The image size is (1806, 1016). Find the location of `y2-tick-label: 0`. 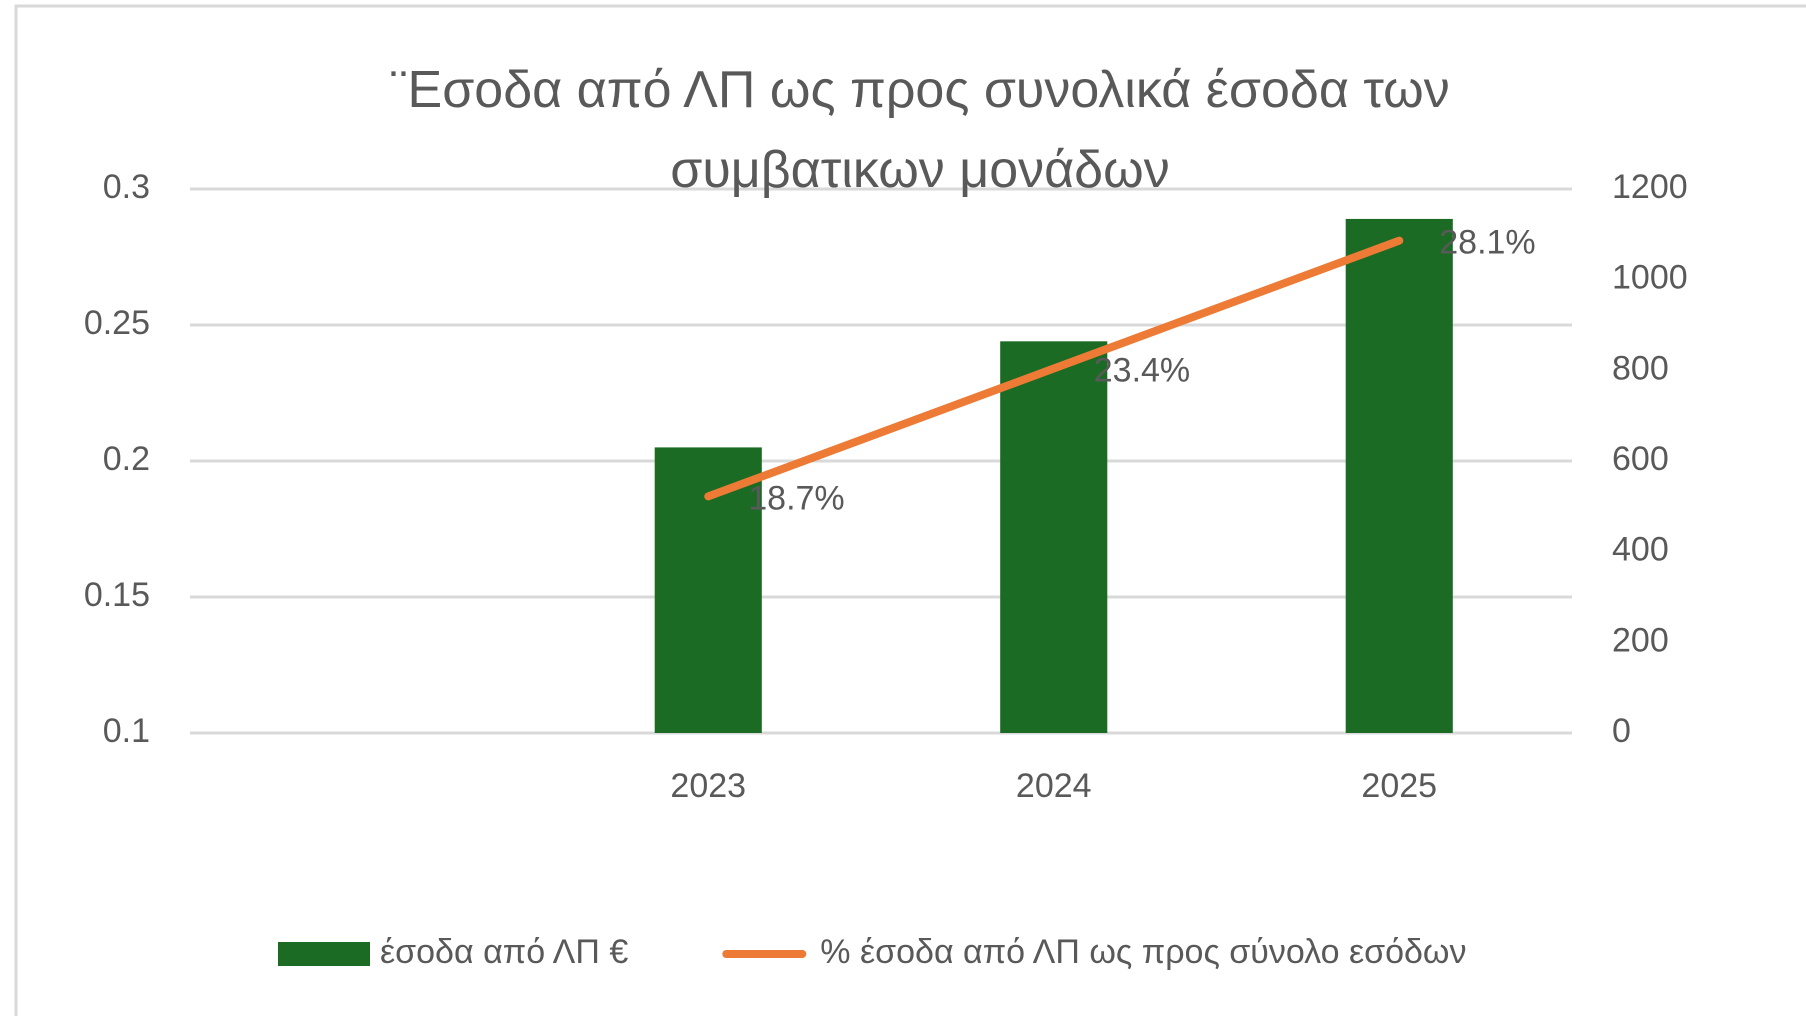

y2-tick-label: 0 is located at coordinates (1621, 731).